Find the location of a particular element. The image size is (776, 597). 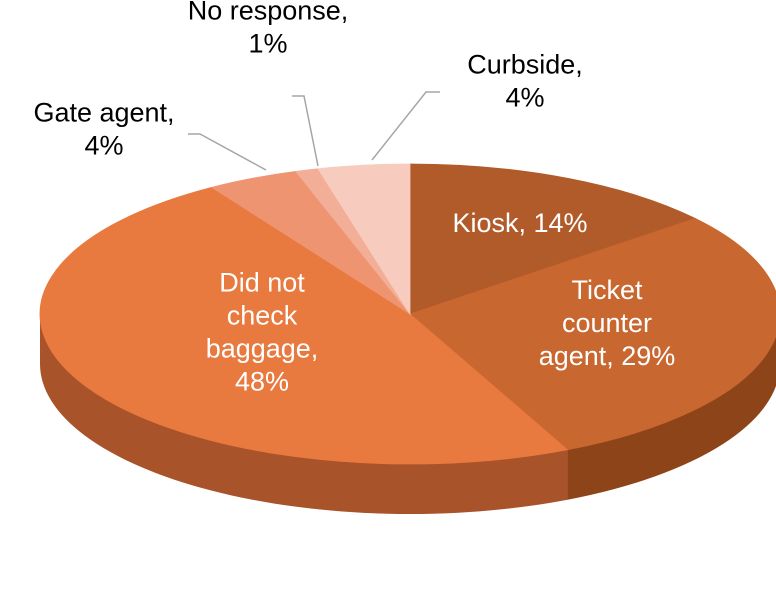

slice-label-line: No response, is located at coordinates (268, 13).